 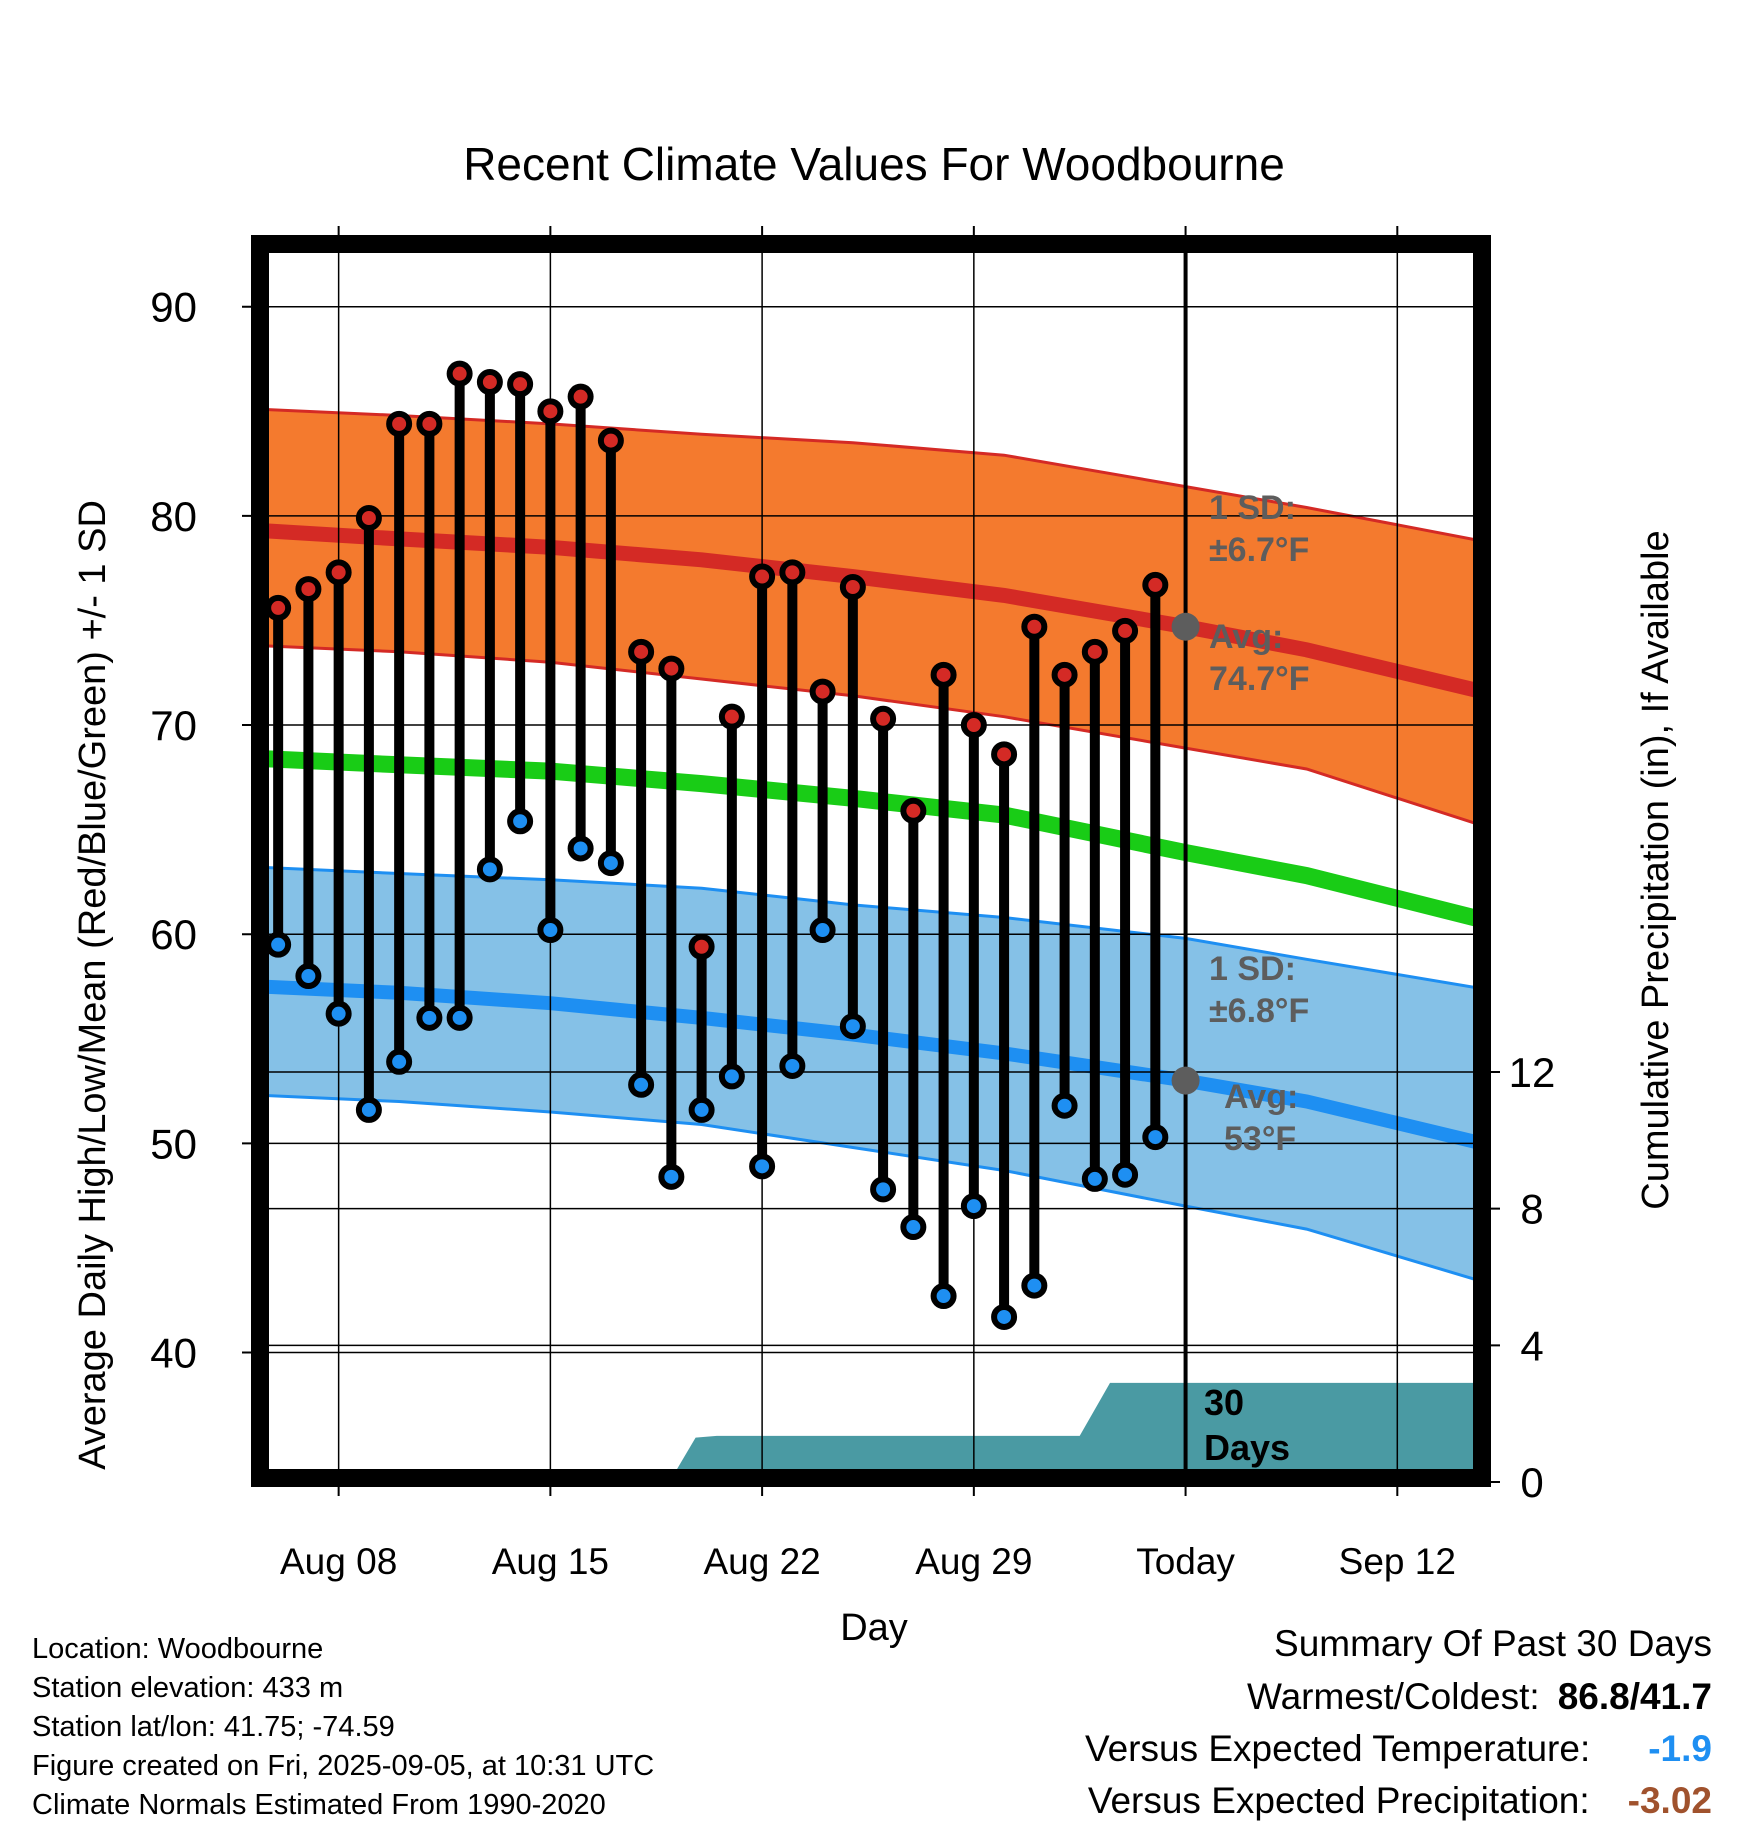 What do you see at coordinates (1246, 637) in the screenshot?
I see `high-avg-label: Avg:` at bounding box center [1246, 637].